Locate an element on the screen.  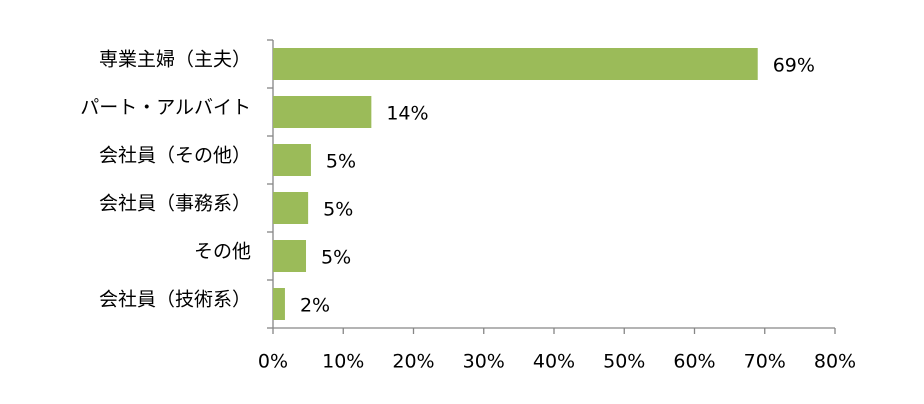
x-tick-label: 10% is located at coordinates (343, 362).